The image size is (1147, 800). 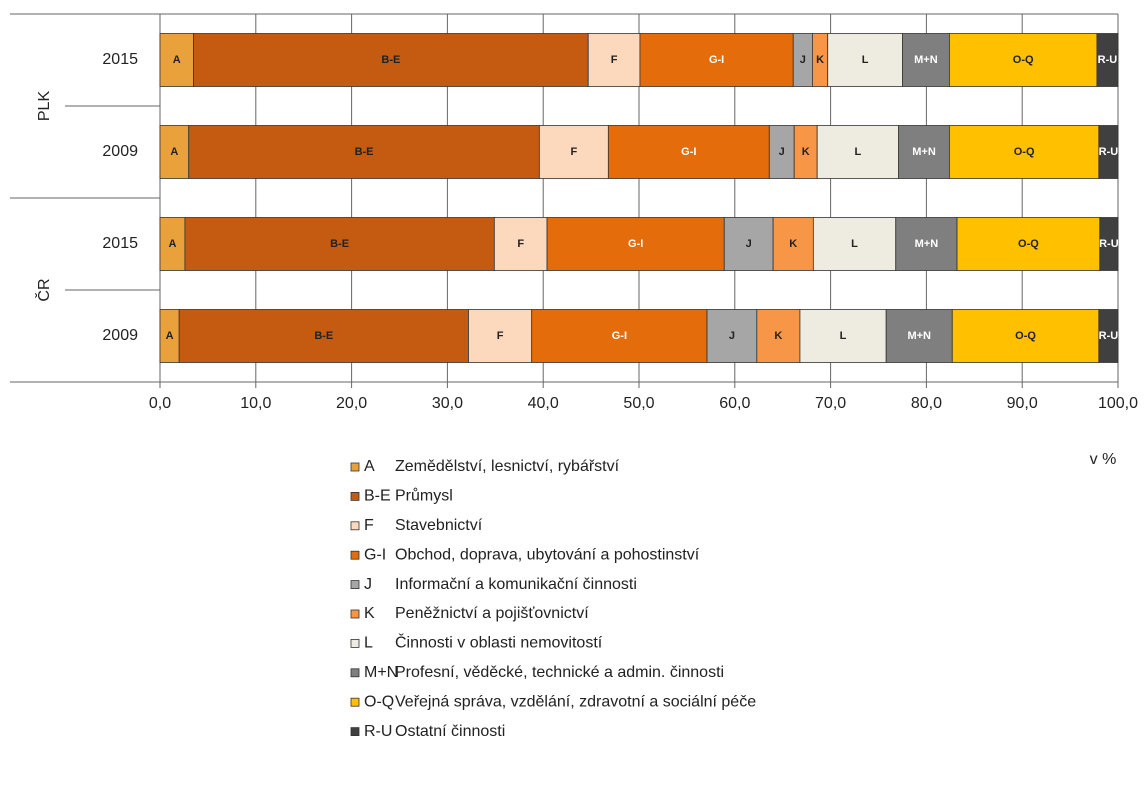 What do you see at coordinates (1118, 403) in the screenshot?
I see `x-tick-label: 100,0` at bounding box center [1118, 403].